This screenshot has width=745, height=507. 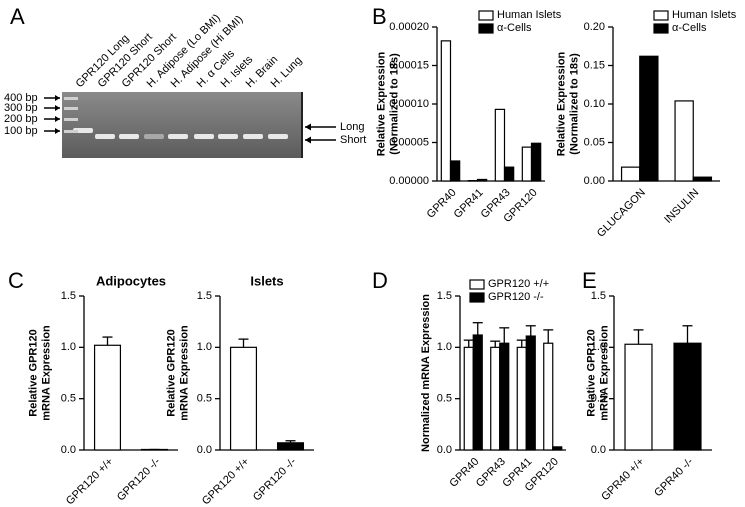 What do you see at coordinates (266, 280) in the screenshot?
I see `chart-title: Islets` at bounding box center [266, 280].